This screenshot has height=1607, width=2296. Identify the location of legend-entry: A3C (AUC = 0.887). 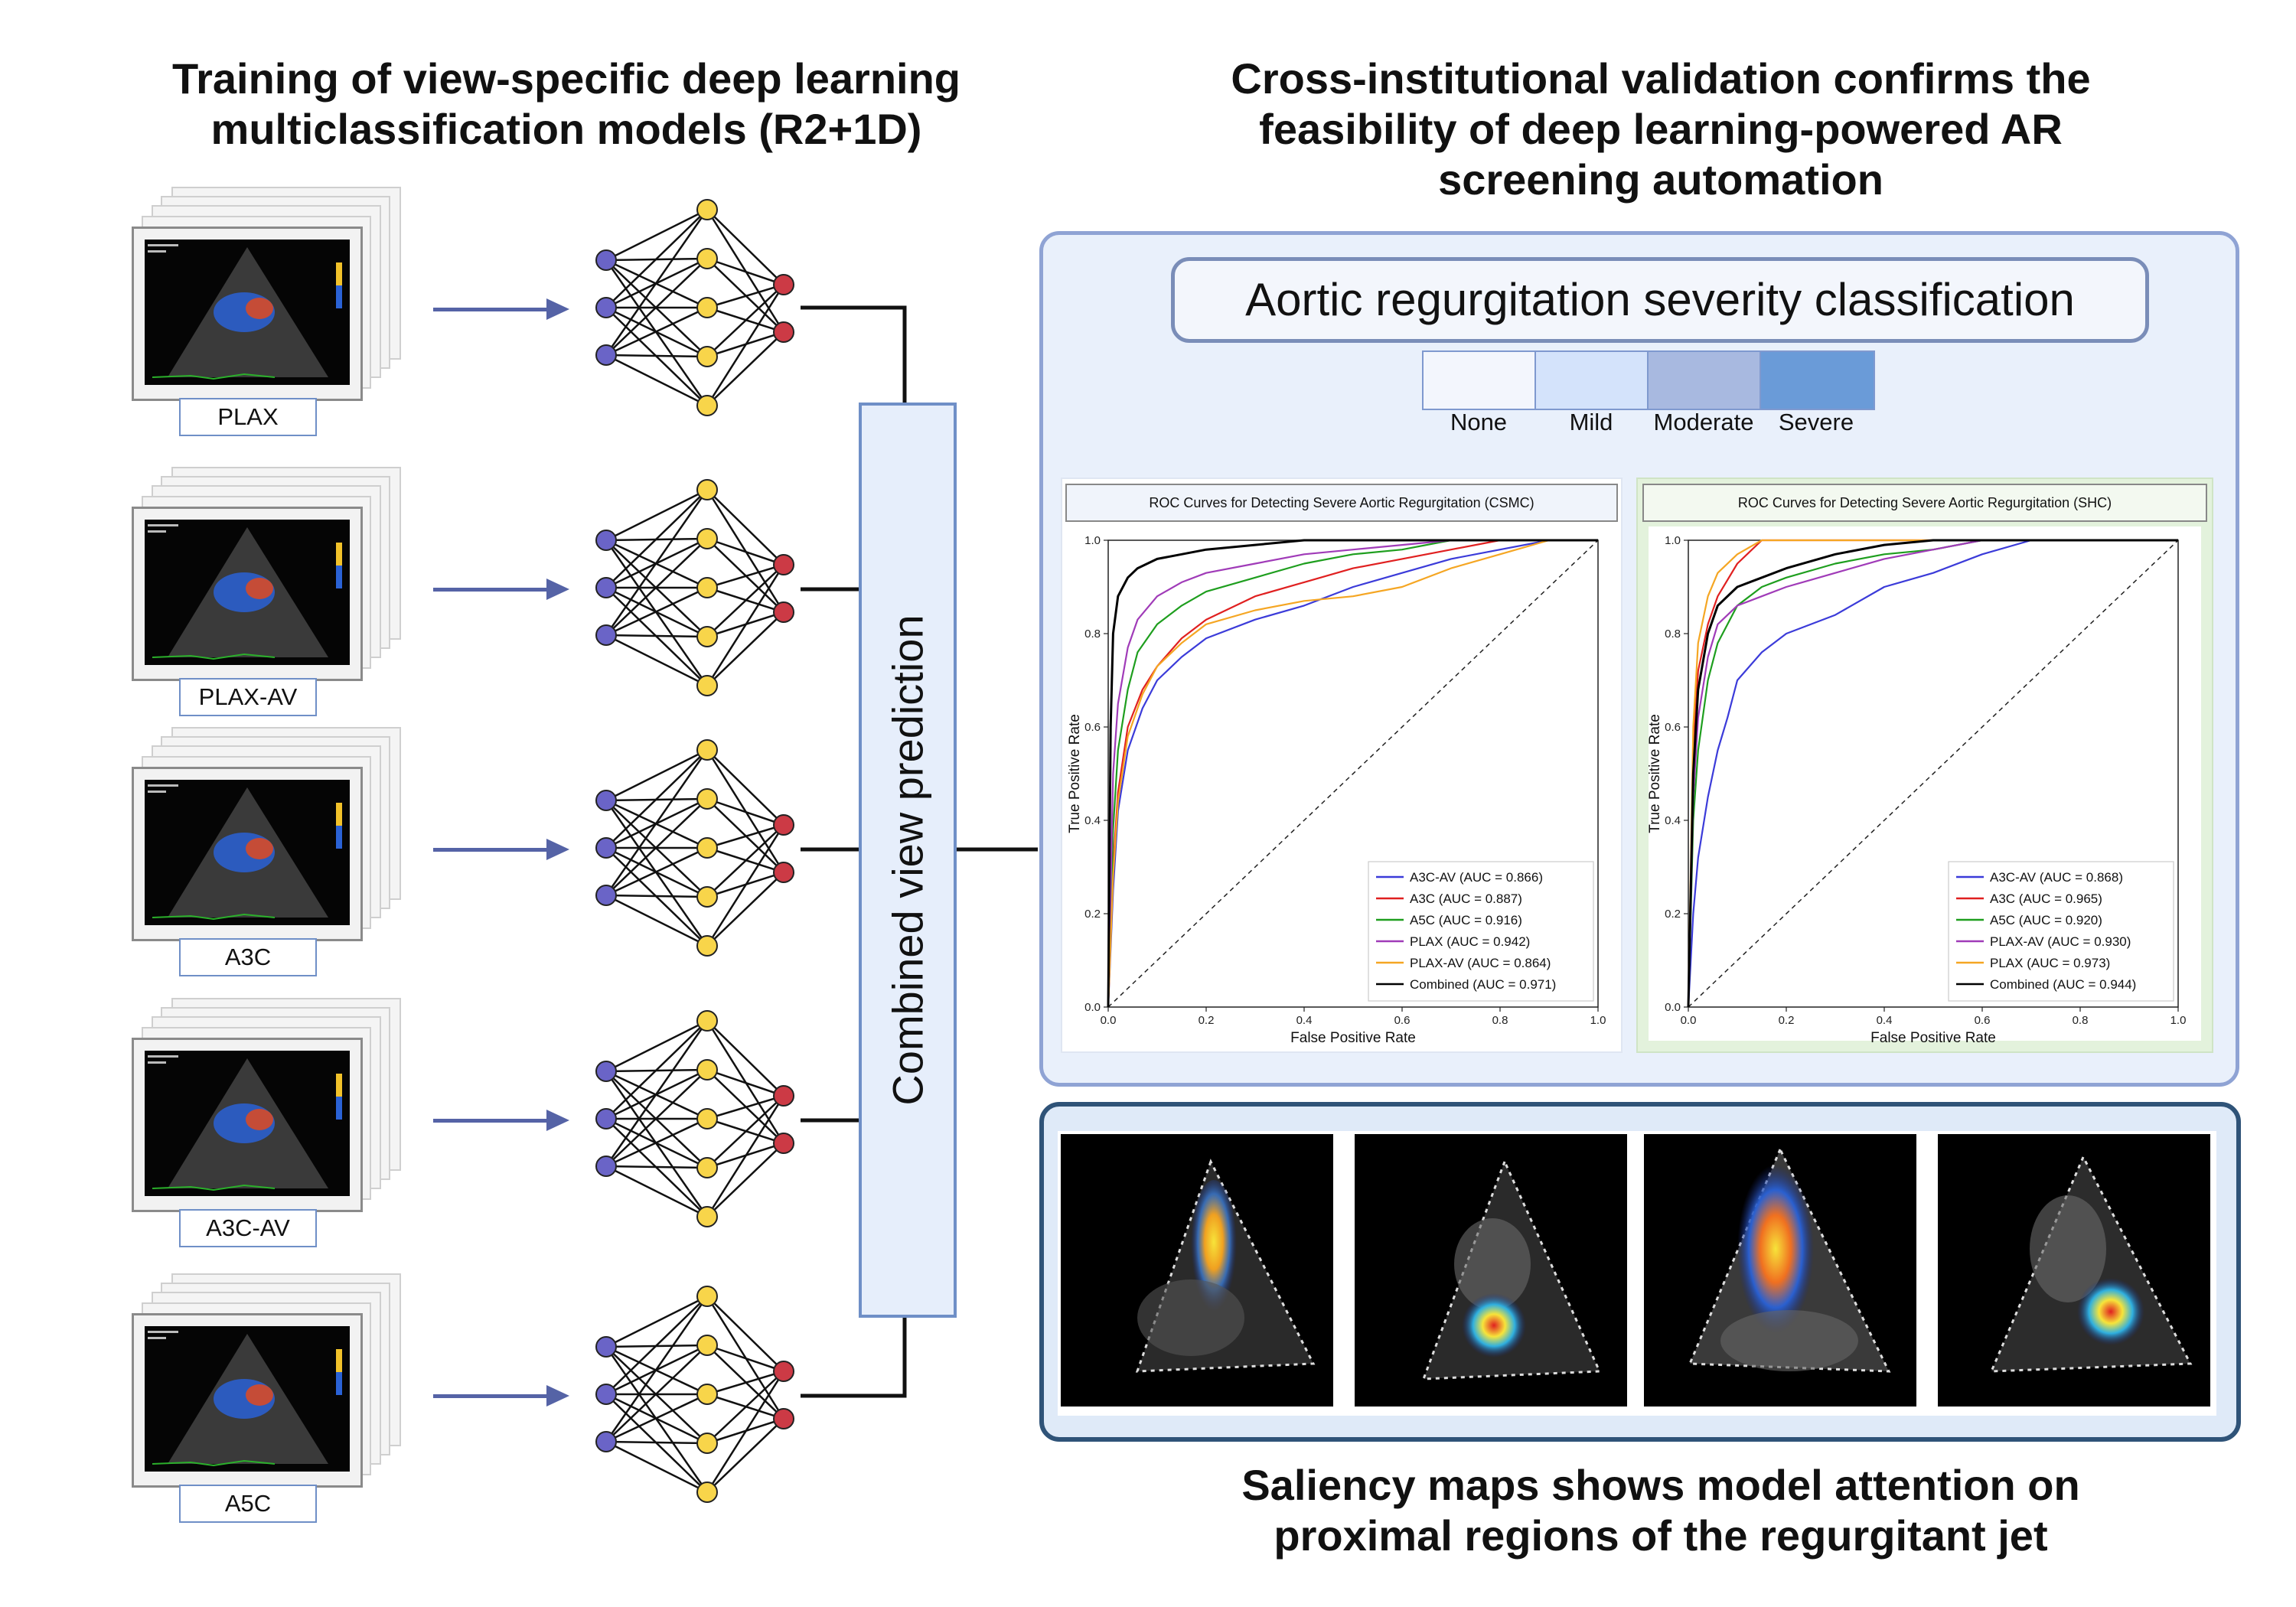
(1466, 899).